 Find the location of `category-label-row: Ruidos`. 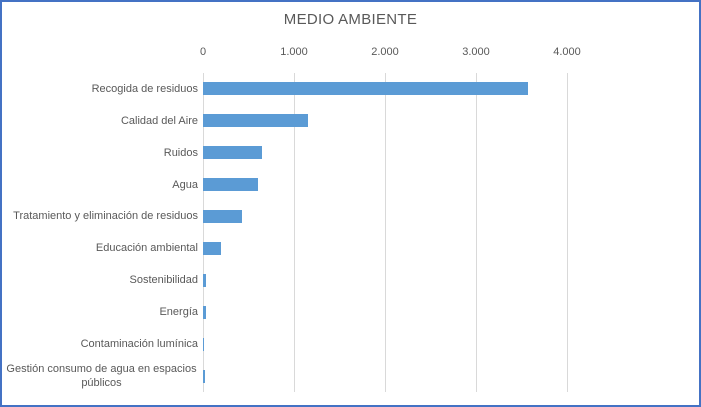

category-label-row: Ruidos is located at coordinates (101, 153).